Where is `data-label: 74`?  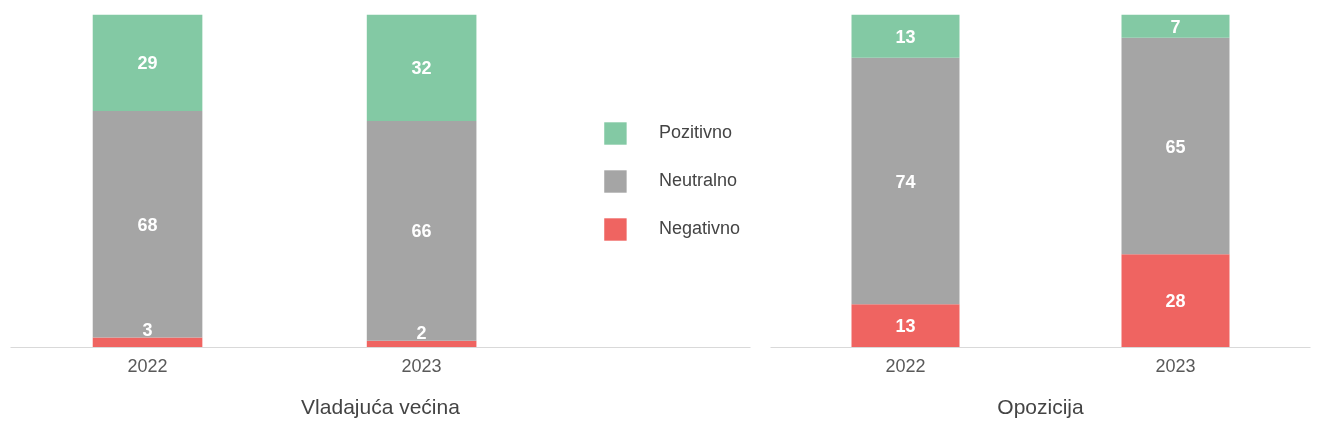 data-label: 74 is located at coordinates (905, 181).